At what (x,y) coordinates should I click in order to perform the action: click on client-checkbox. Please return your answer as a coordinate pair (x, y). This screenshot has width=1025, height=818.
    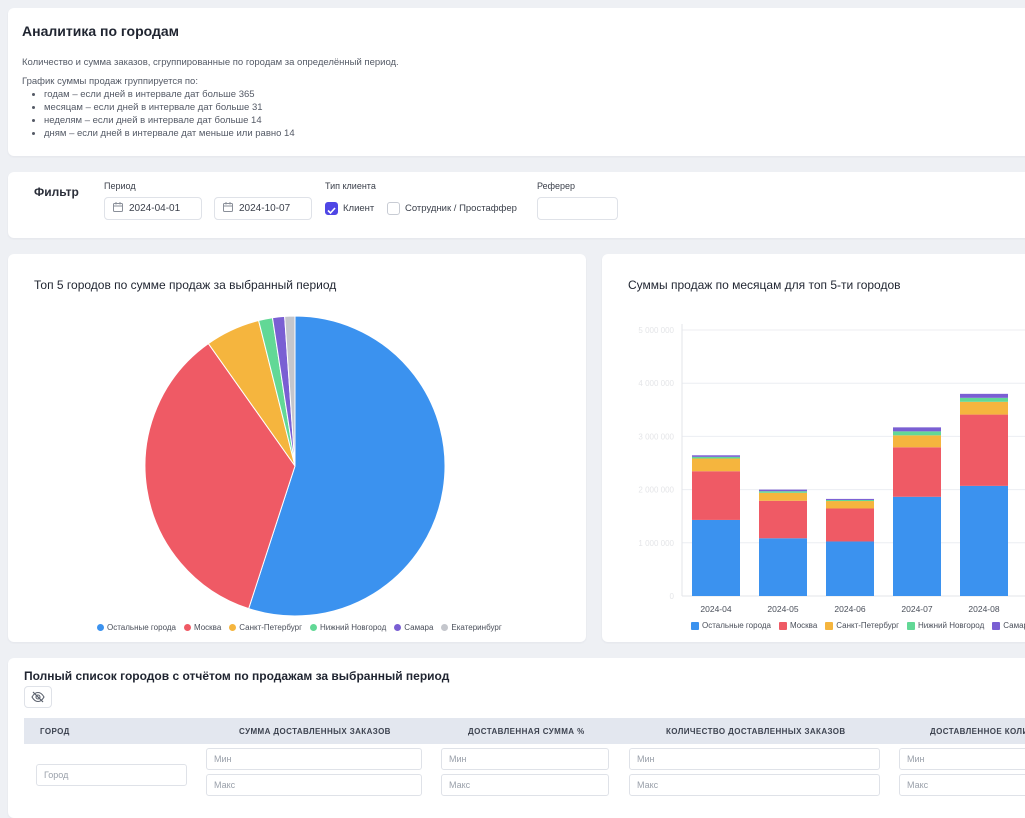
    Looking at the image, I should click on (331, 208).